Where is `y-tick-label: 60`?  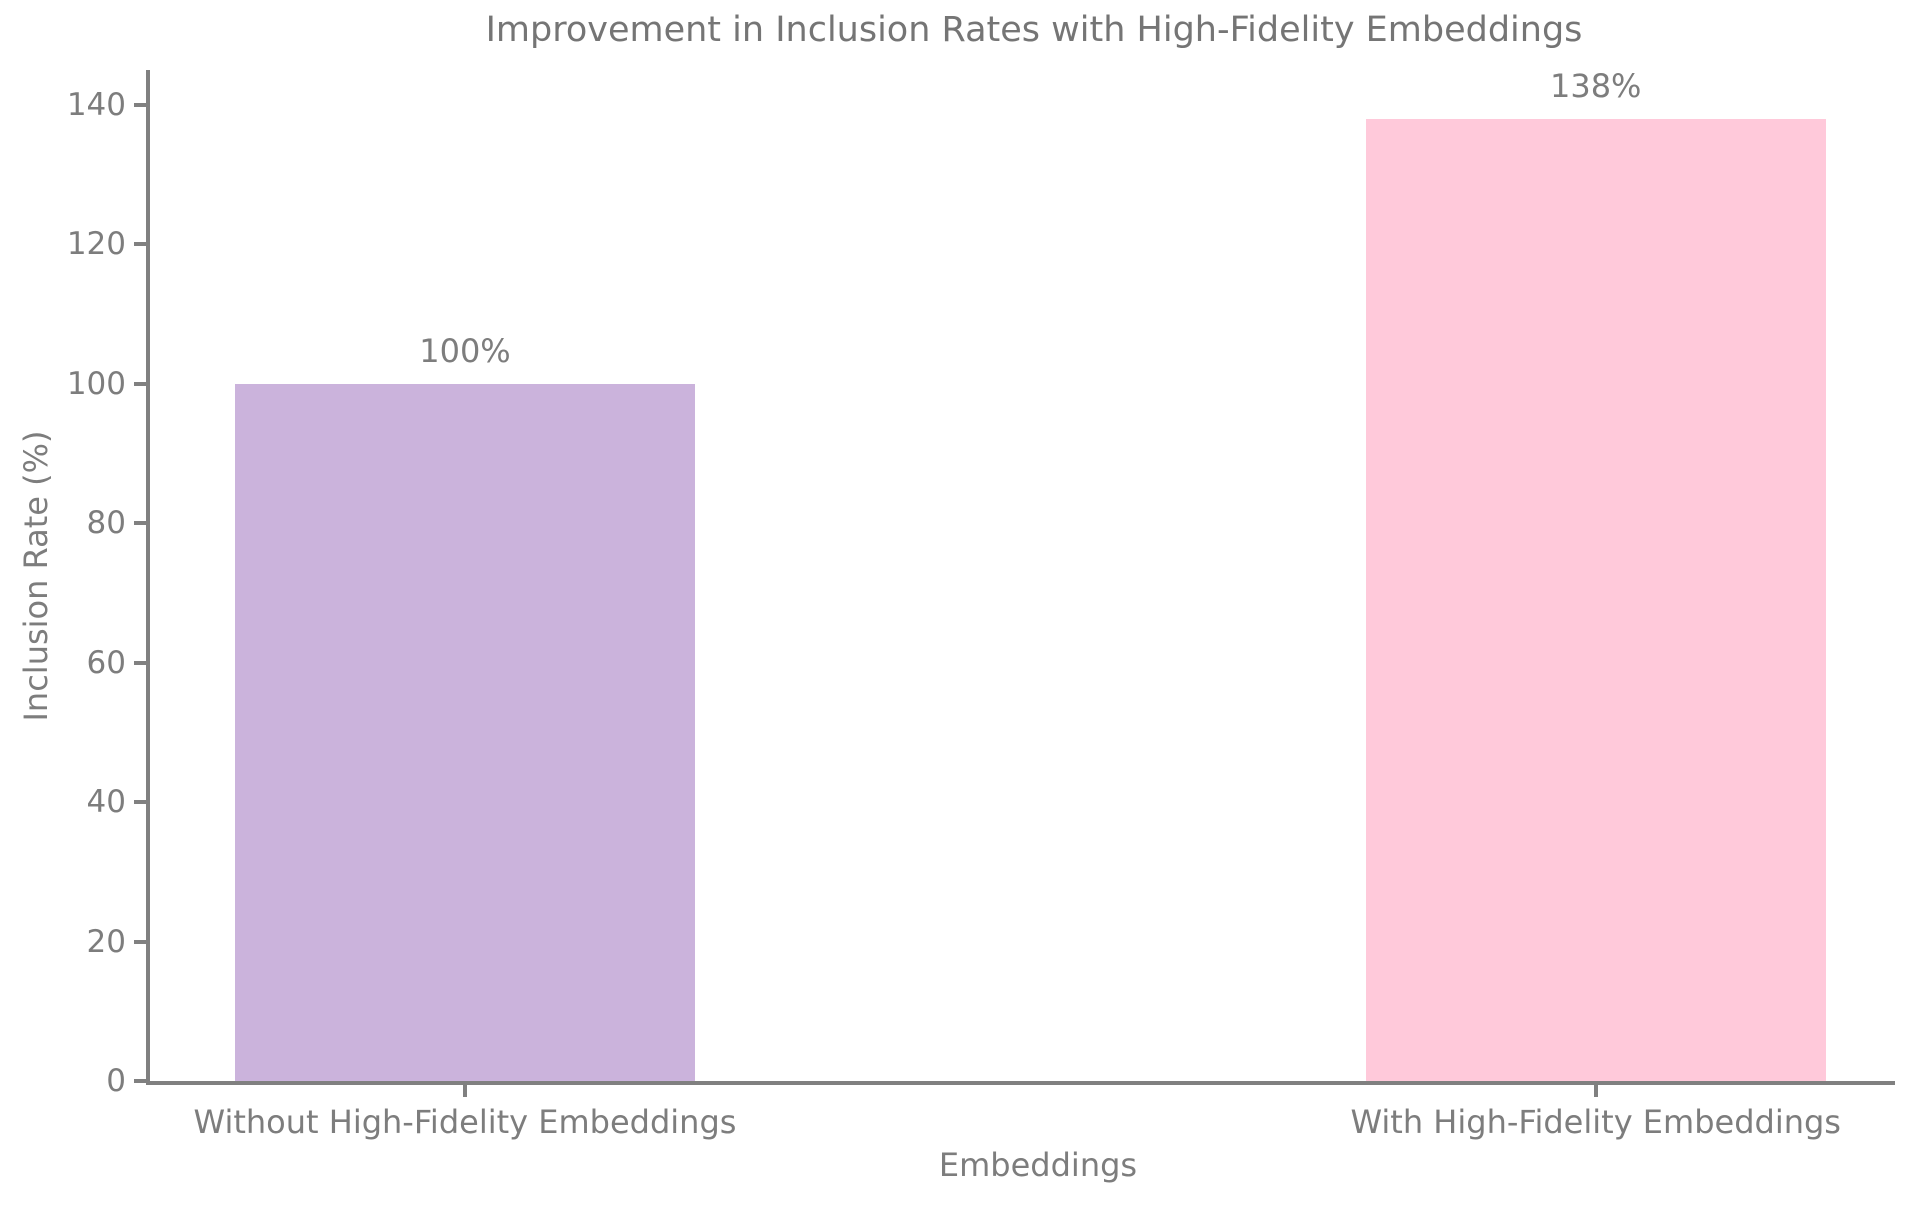
y-tick-label: 60 is located at coordinates (106, 662).